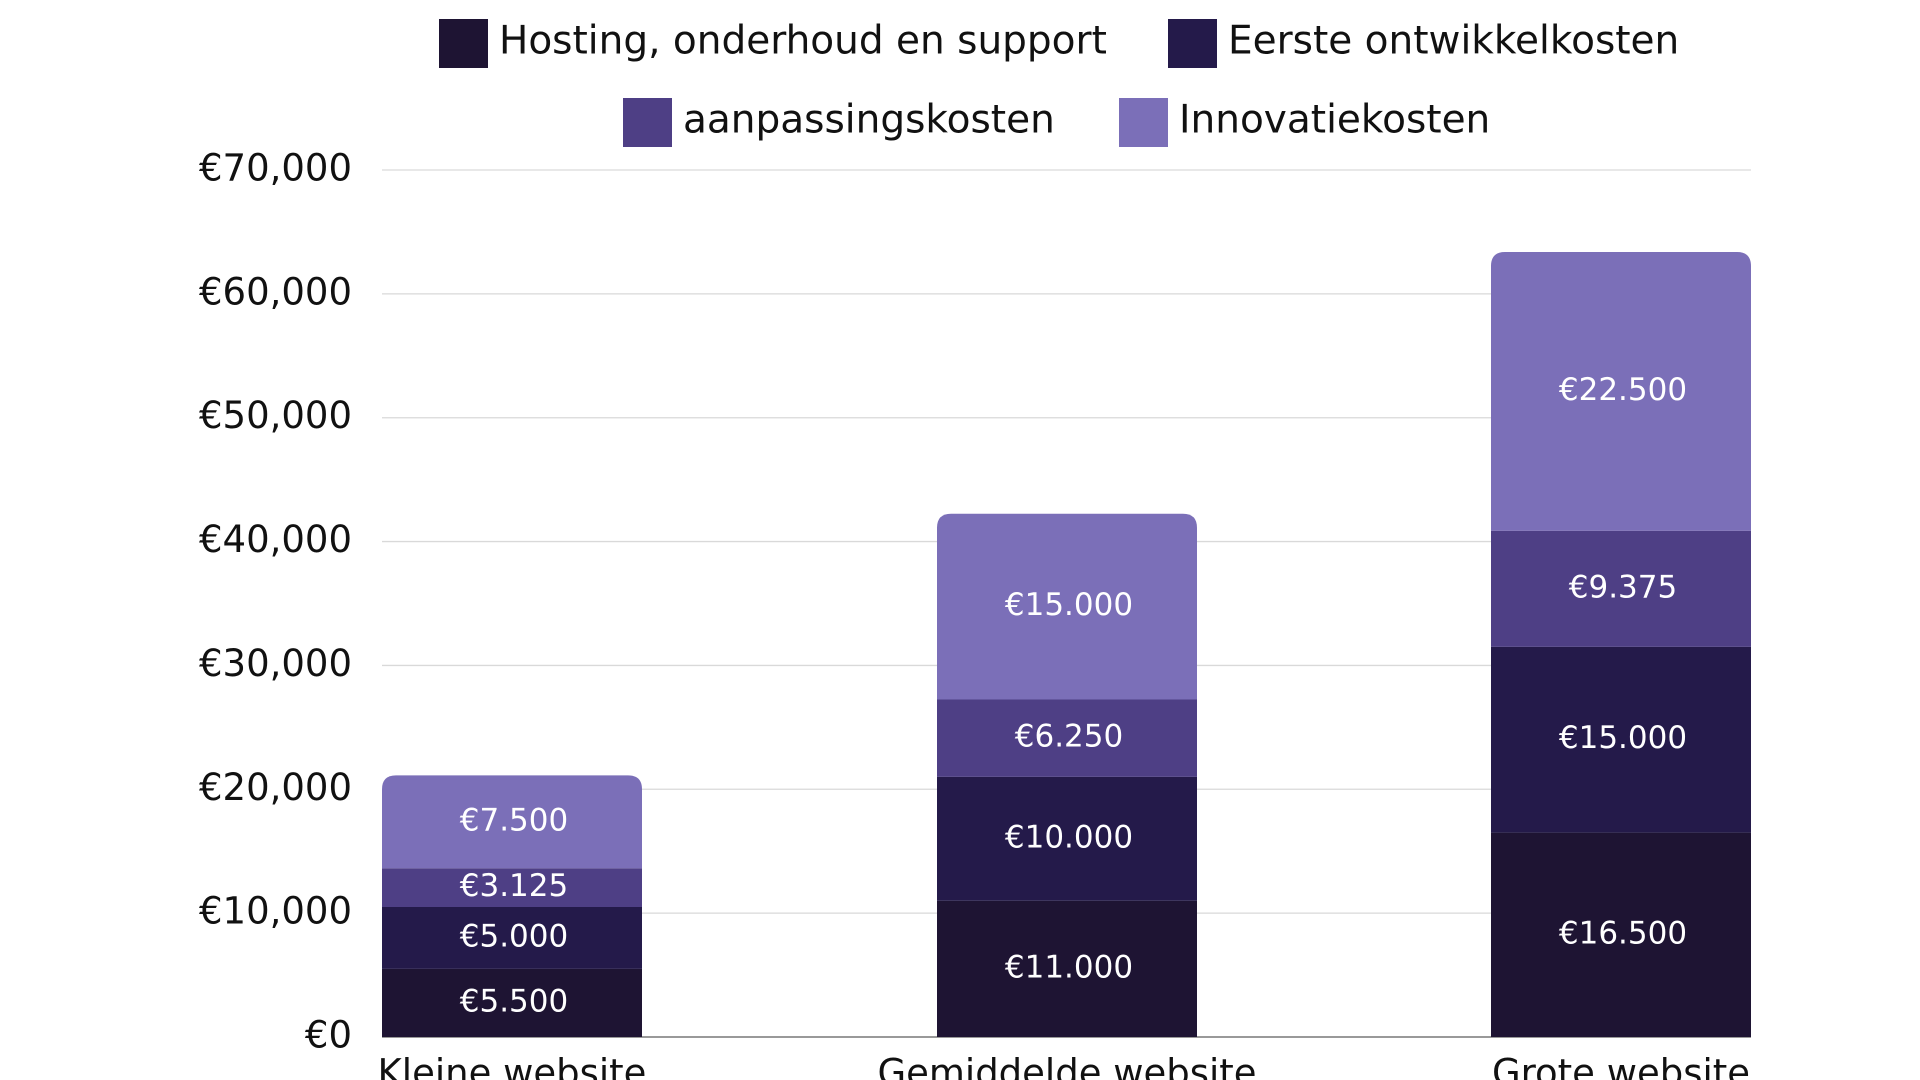 The width and height of the screenshot is (1920, 1080). I want to click on y-tick-label: €10,000, so click(275, 911).